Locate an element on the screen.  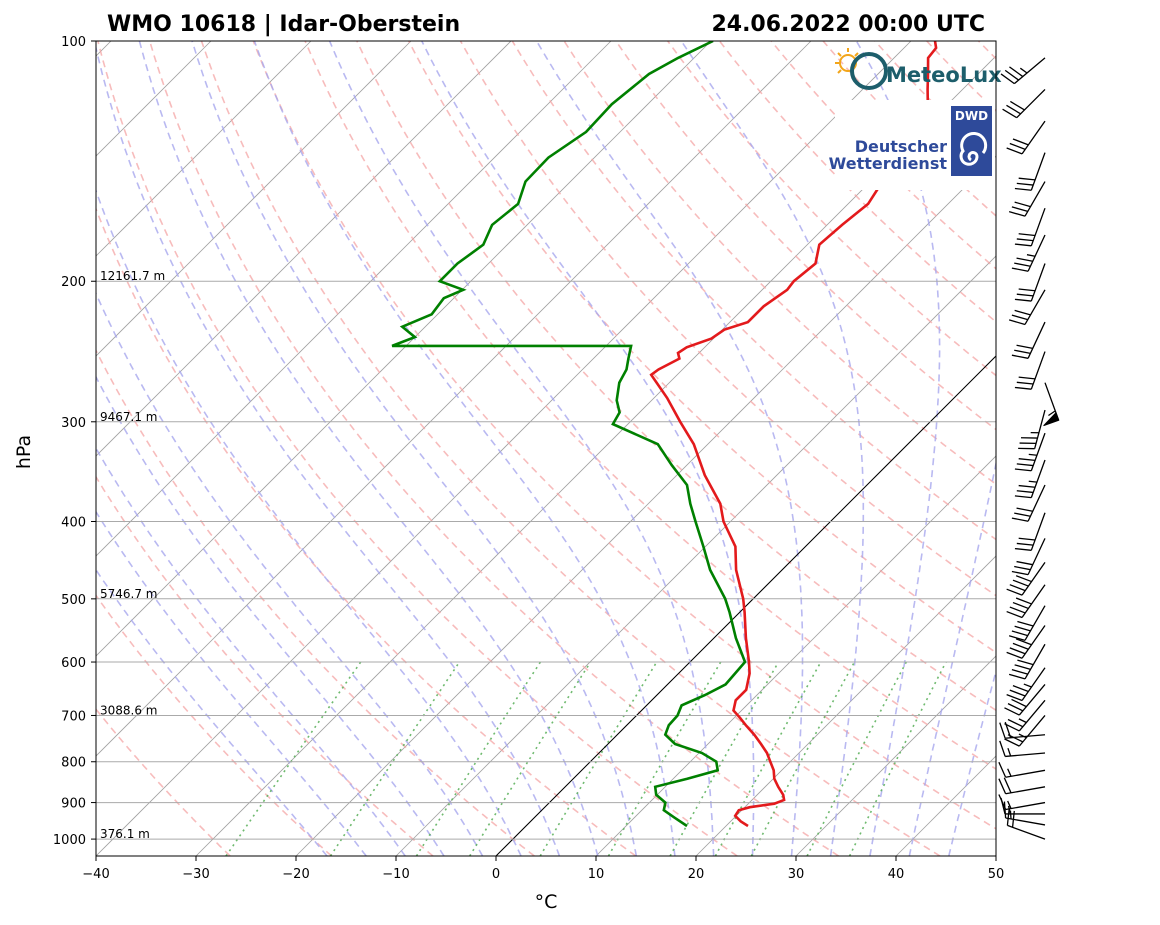
x-tick-label: −30 is located at coordinates (195, 874).